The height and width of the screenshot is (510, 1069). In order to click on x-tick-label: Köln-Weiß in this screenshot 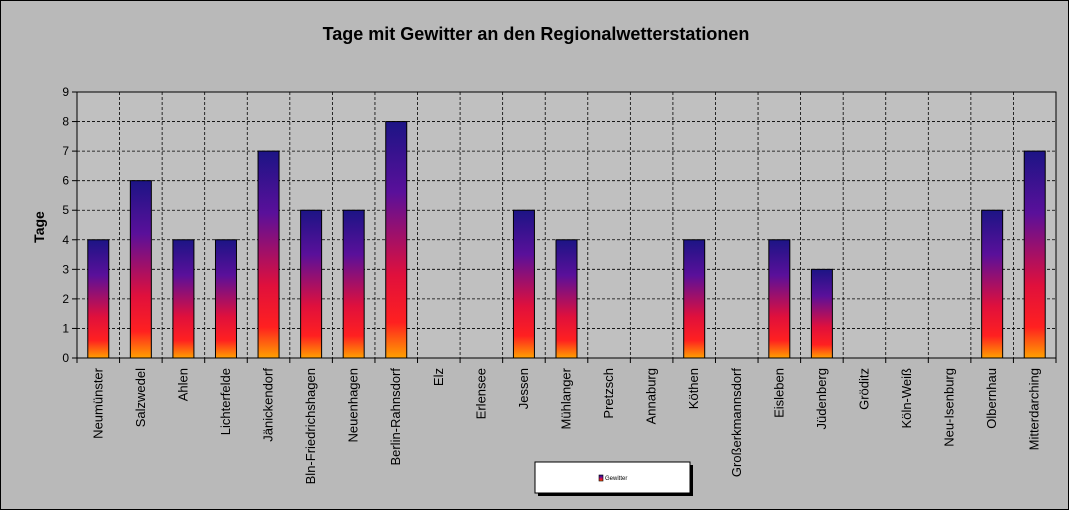, I will do `click(906, 398)`.